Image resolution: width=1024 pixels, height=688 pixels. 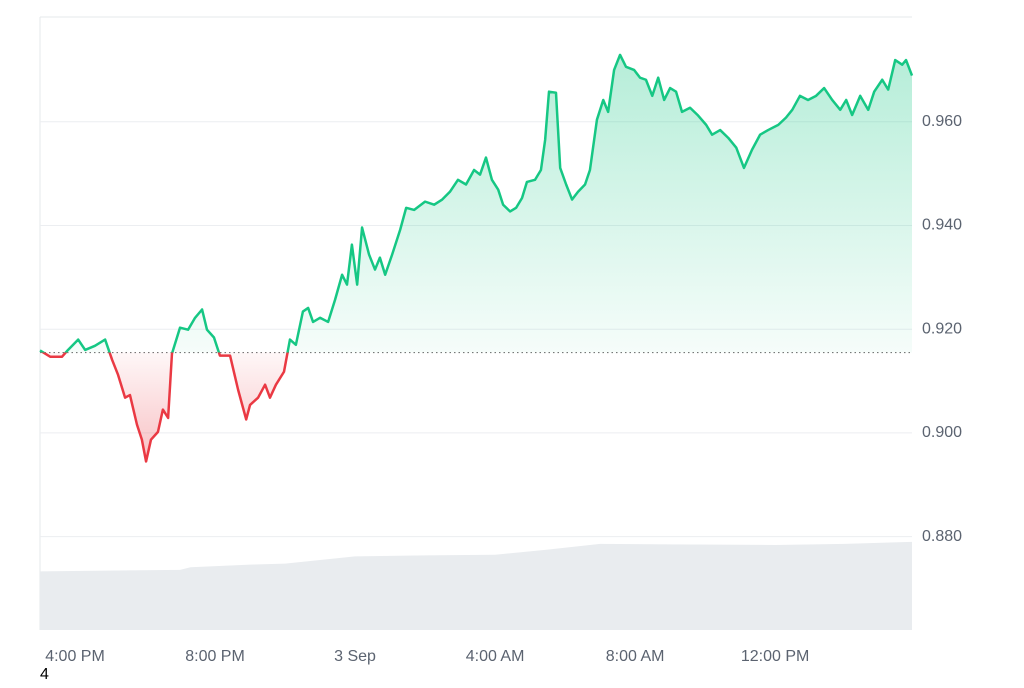 What do you see at coordinates (215, 656) in the screenshot?
I see `x-tick-label: 8:00 PM` at bounding box center [215, 656].